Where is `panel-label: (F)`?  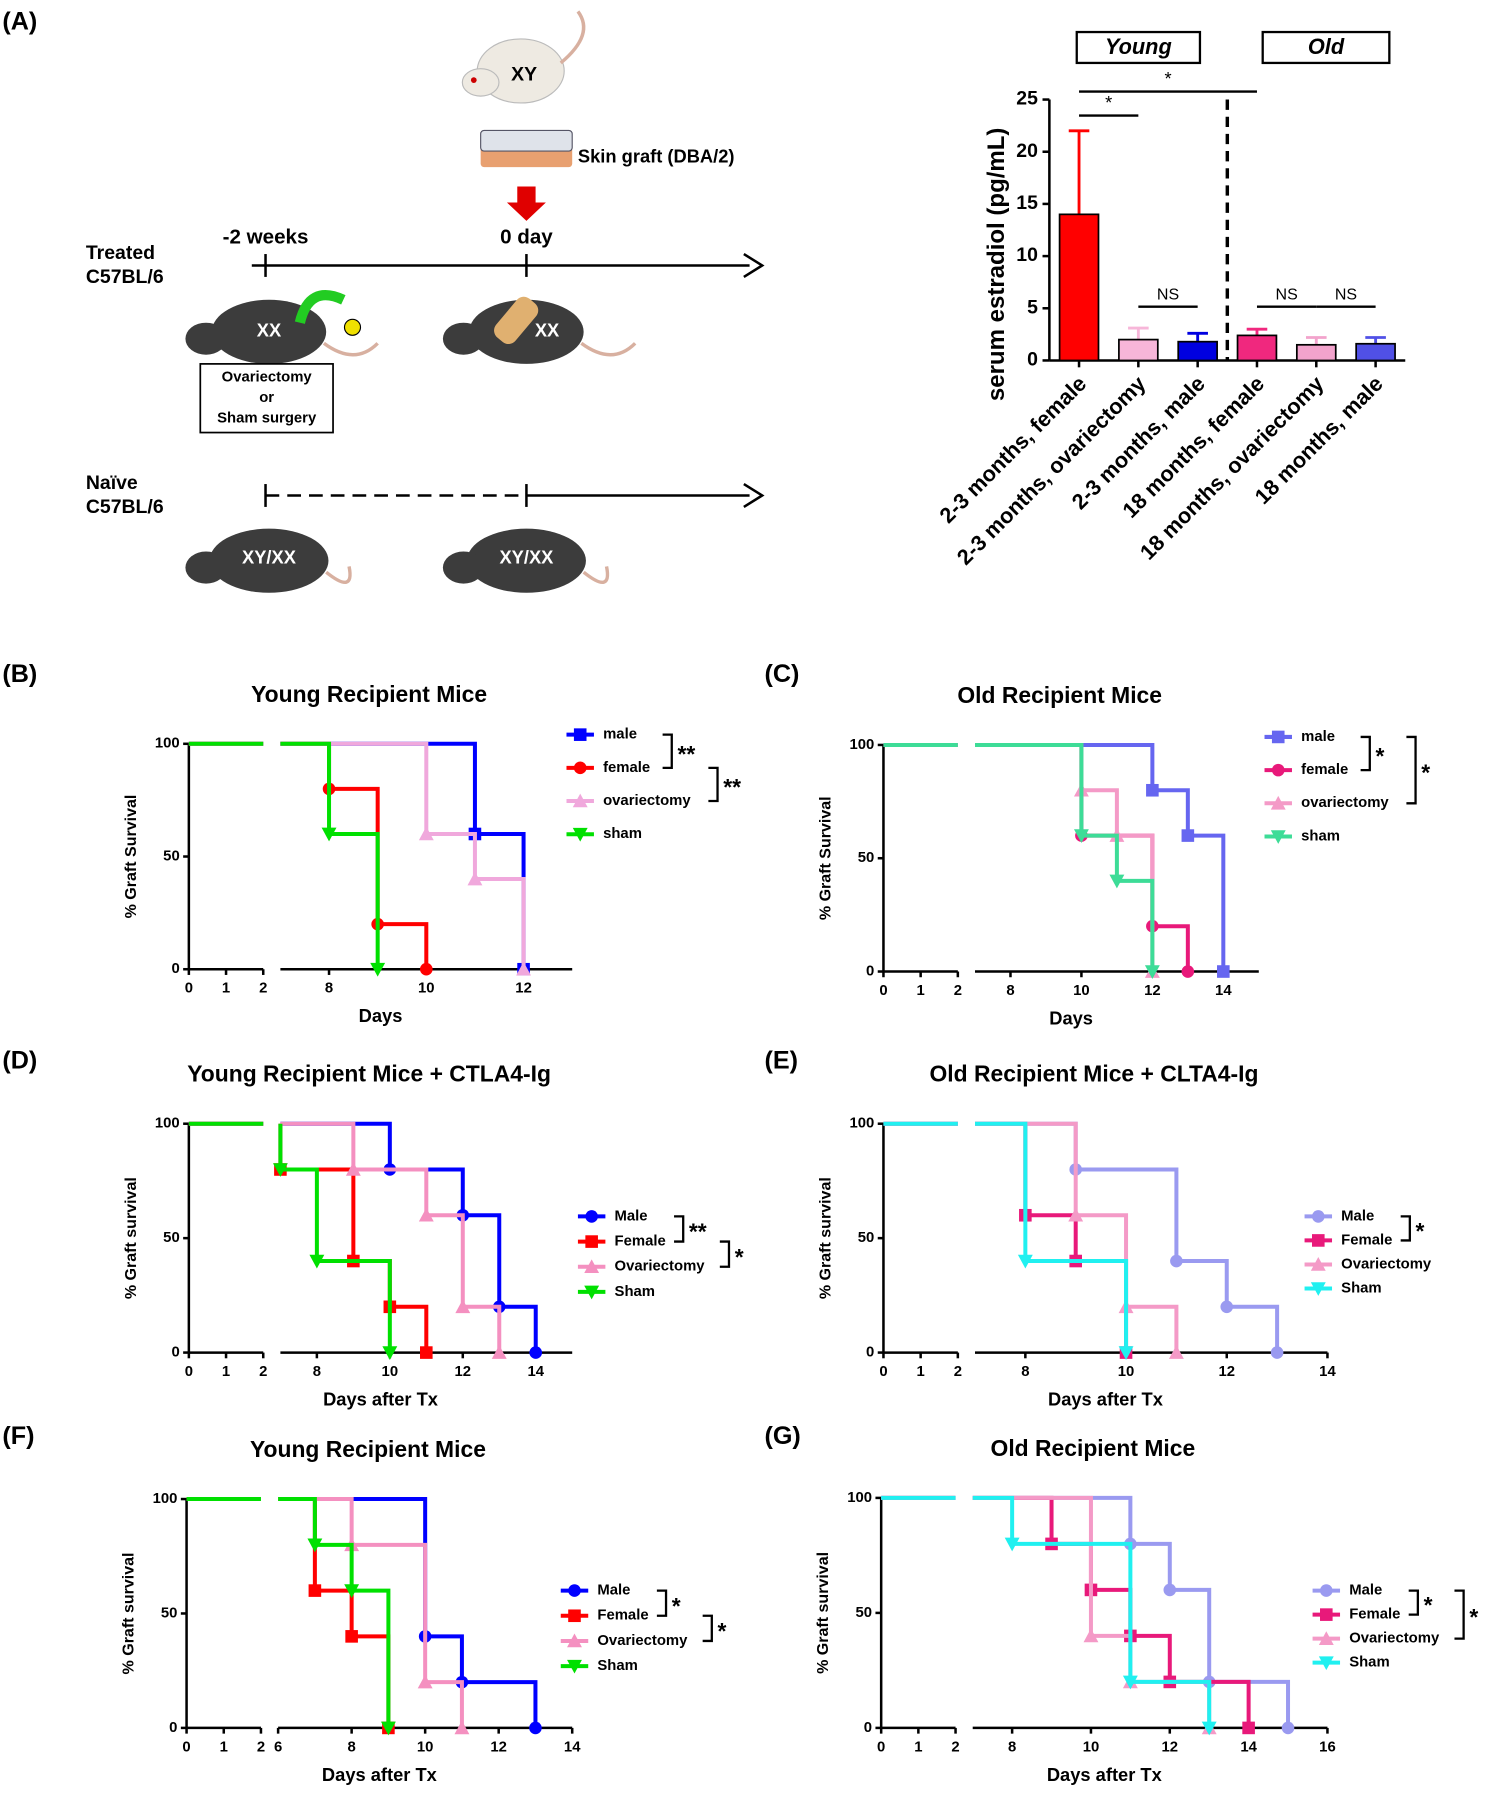 panel-label: (F) is located at coordinates (18, 1436).